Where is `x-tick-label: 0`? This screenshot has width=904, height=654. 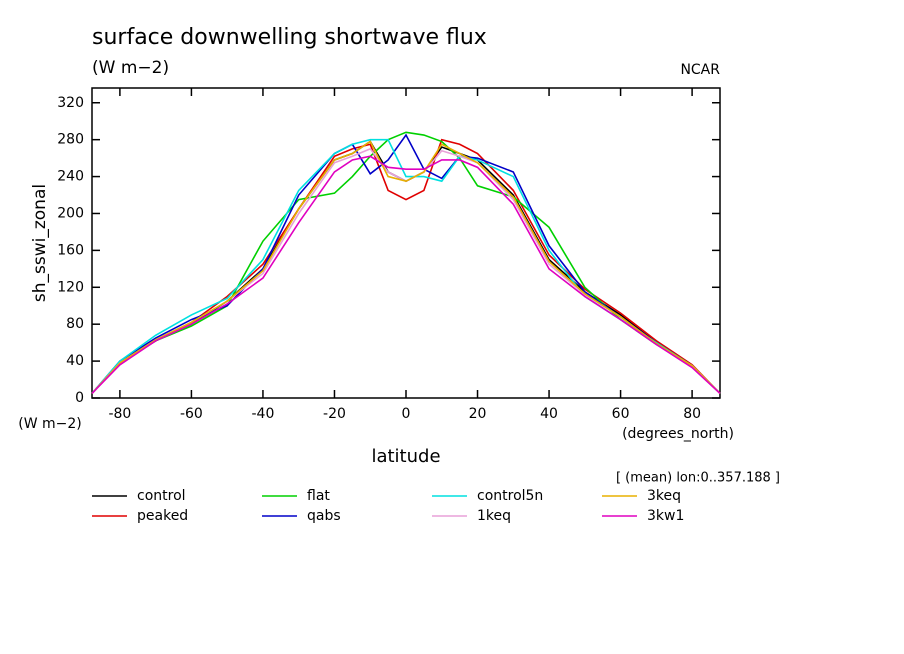 x-tick-label: 0 is located at coordinates (406, 414).